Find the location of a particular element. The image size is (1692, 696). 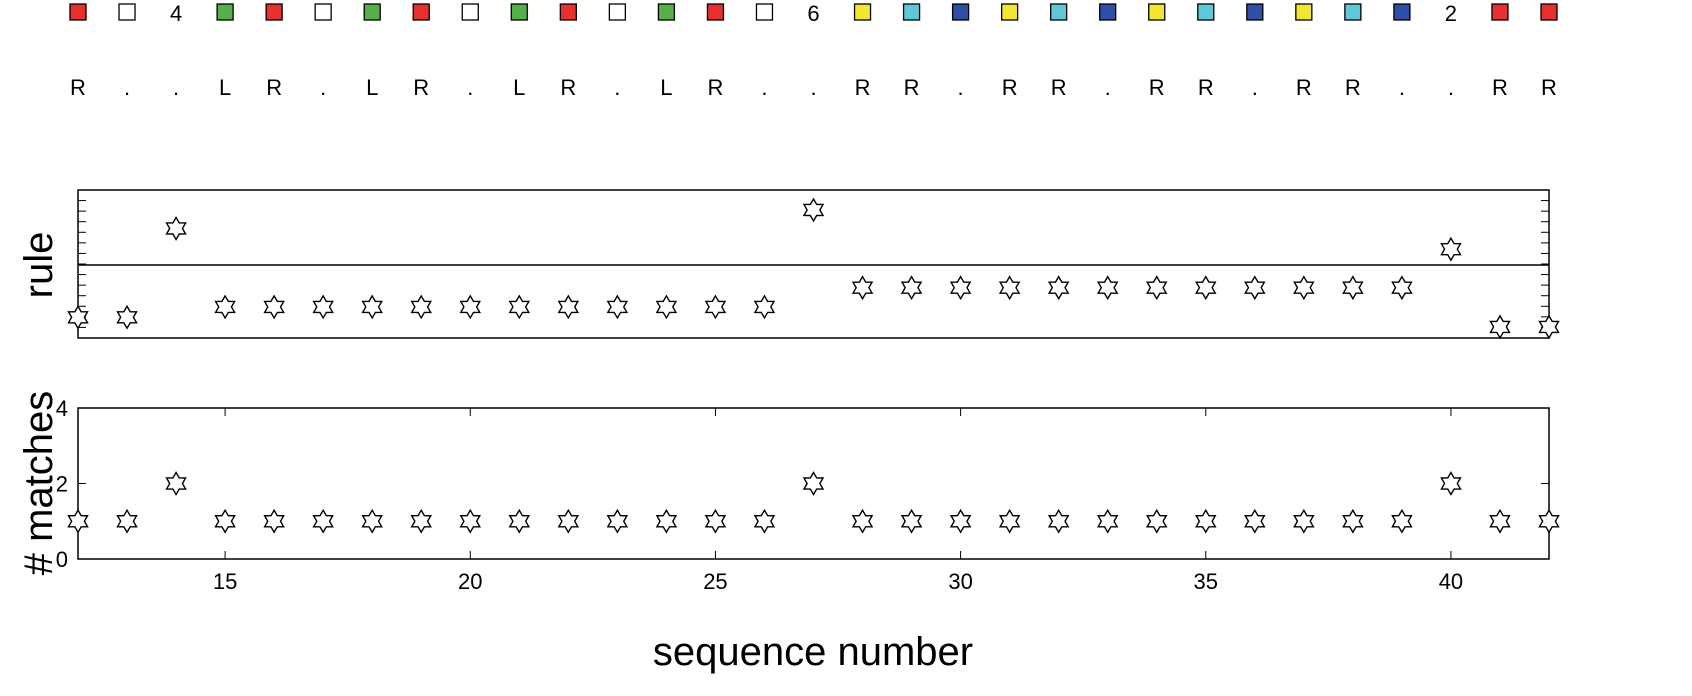

sequence-row: 4 6 2 is located at coordinates (813, 13).